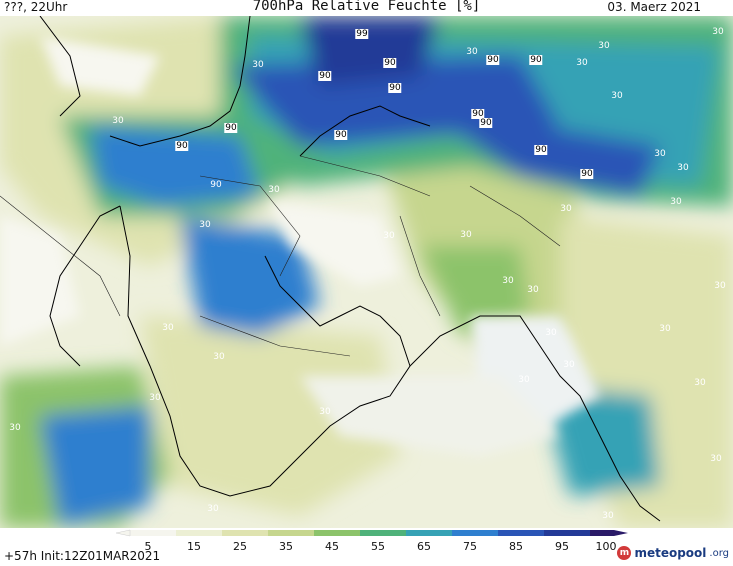  I want to click on logo-icon: m, so click(624, 553).